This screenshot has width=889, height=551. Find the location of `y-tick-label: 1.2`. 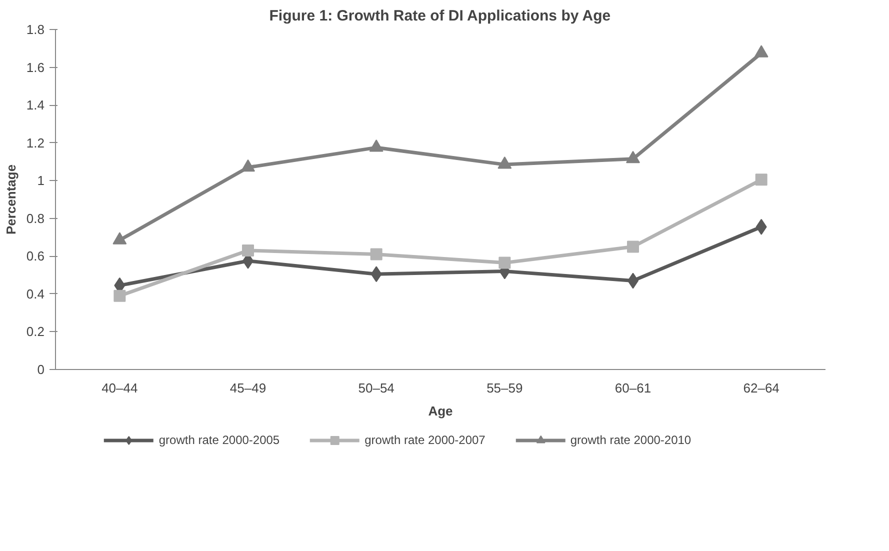

y-tick-label: 1.2 is located at coordinates (35, 142).